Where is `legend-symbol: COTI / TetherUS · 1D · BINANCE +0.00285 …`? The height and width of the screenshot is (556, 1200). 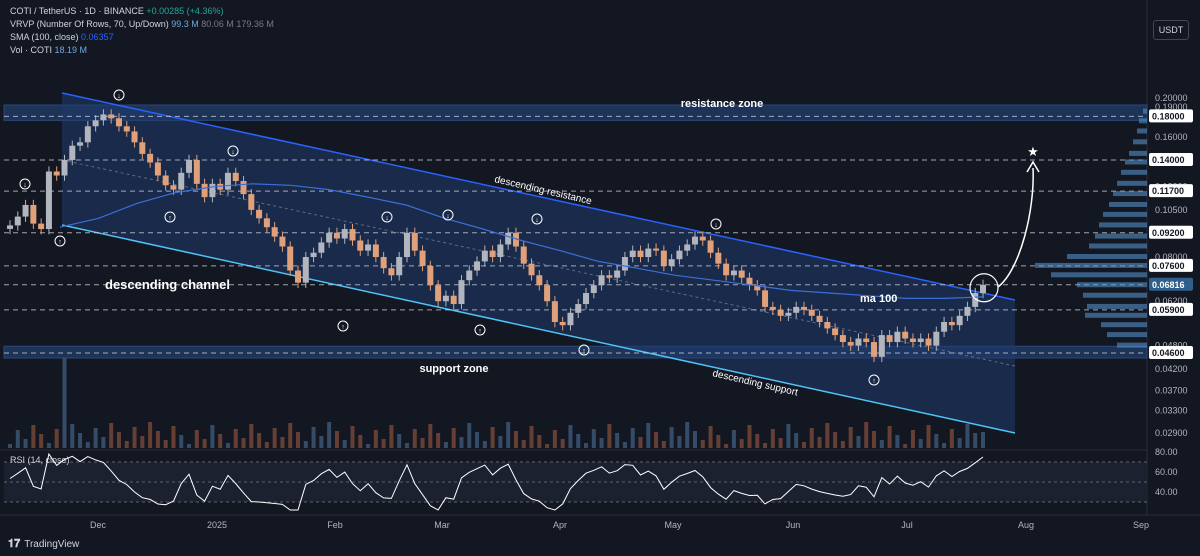
legend-symbol: COTI / TetherUS · 1D · BINANCE +0.00285 … is located at coordinates (116, 11).